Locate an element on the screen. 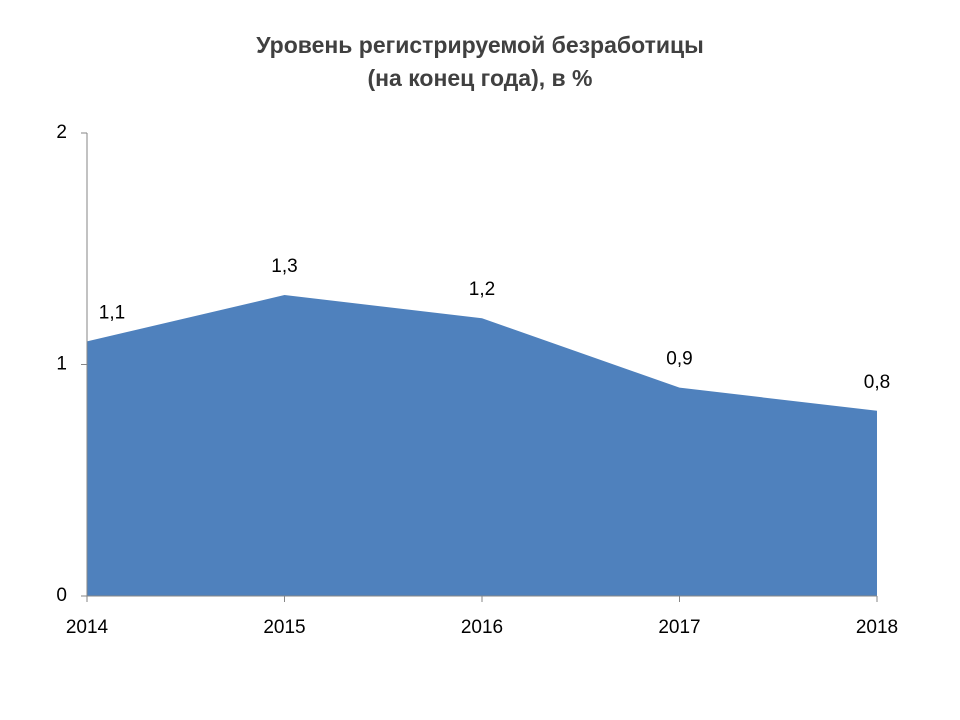 This screenshot has width=960, height=720. y-tick-label: 1 is located at coordinates (61, 364).